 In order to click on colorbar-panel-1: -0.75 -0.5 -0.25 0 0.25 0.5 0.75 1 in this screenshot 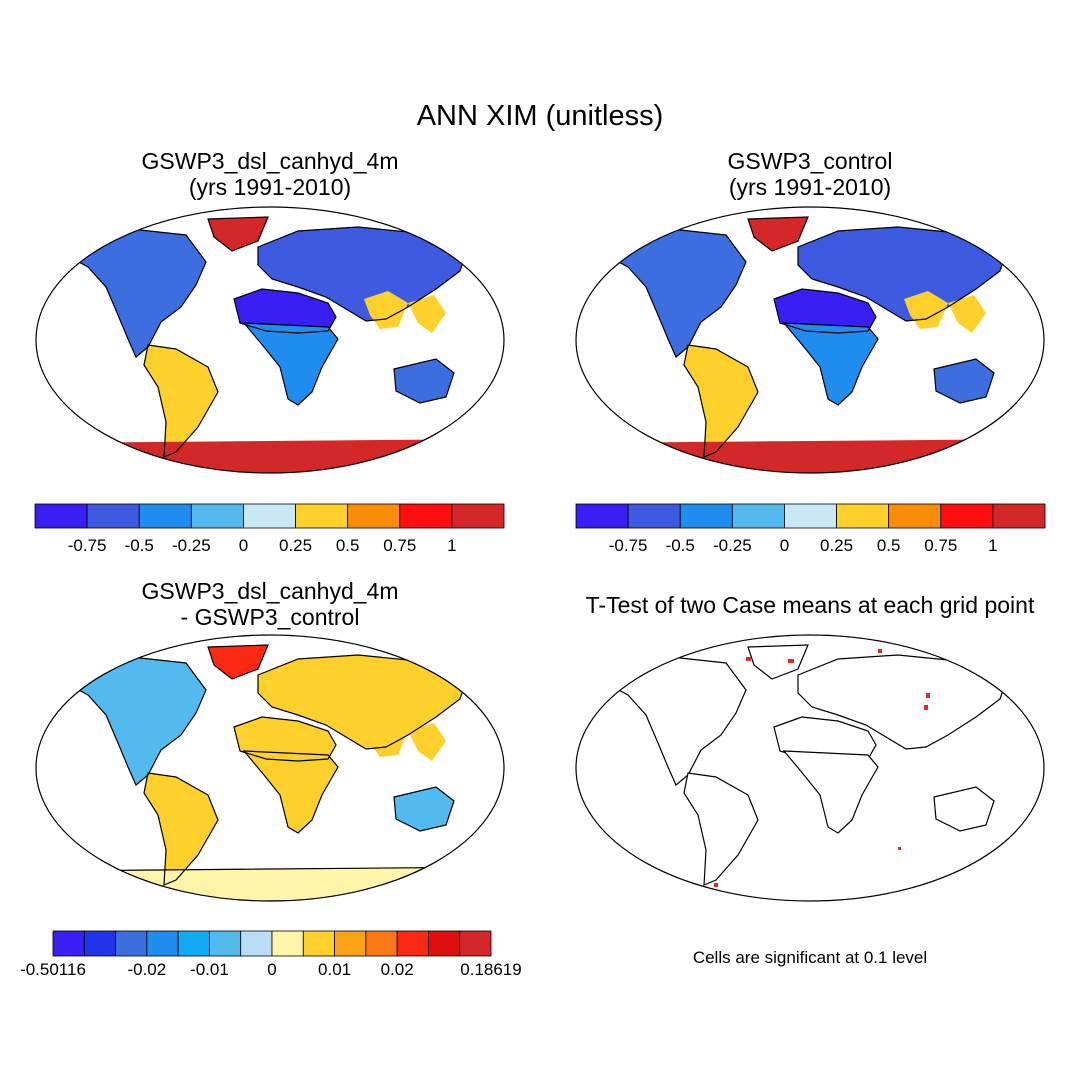, I will do `click(269, 529)`.